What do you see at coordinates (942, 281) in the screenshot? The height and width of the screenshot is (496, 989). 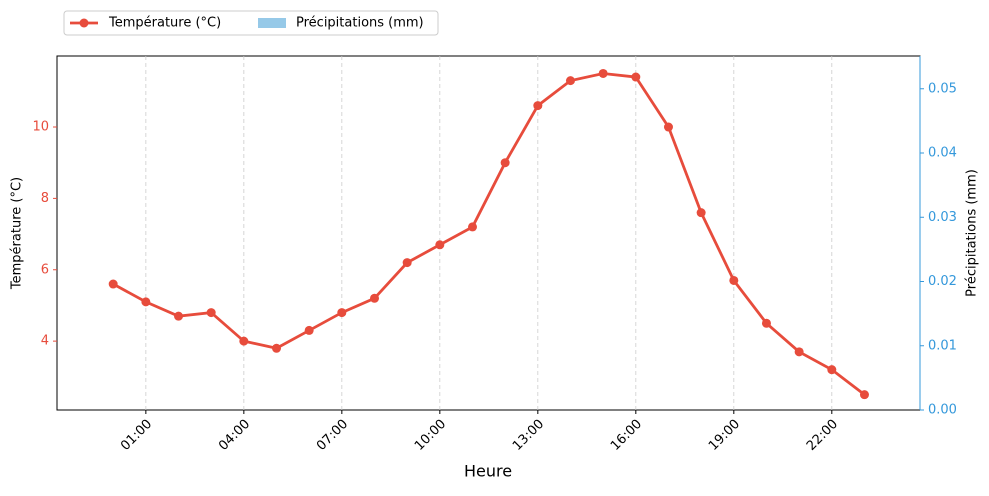 I see `y2-tick-label: 0.02` at bounding box center [942, 281].